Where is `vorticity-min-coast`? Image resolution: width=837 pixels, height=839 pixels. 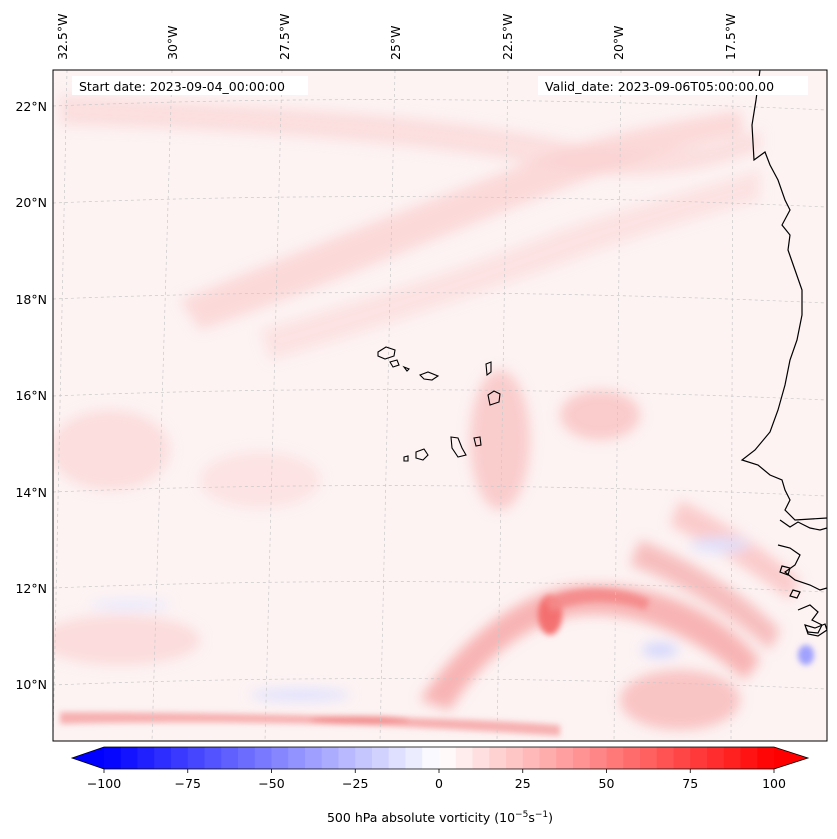
vorticity-min-coast is located at coordinates (806, 655).